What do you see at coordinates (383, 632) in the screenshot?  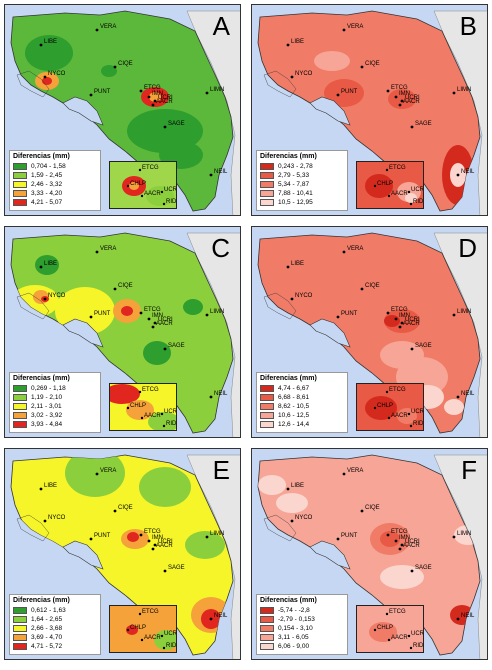 I see `inset-zone` at bounding box center [383, 632].